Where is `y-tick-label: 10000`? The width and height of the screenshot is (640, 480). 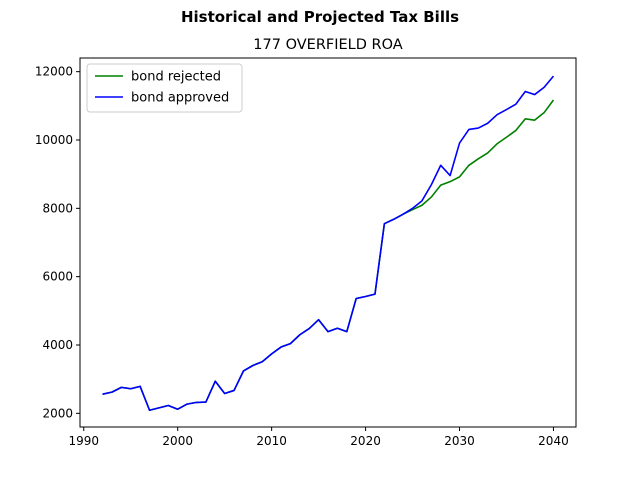
y-tick-label: 10000 is located at coordinates (54, 140).